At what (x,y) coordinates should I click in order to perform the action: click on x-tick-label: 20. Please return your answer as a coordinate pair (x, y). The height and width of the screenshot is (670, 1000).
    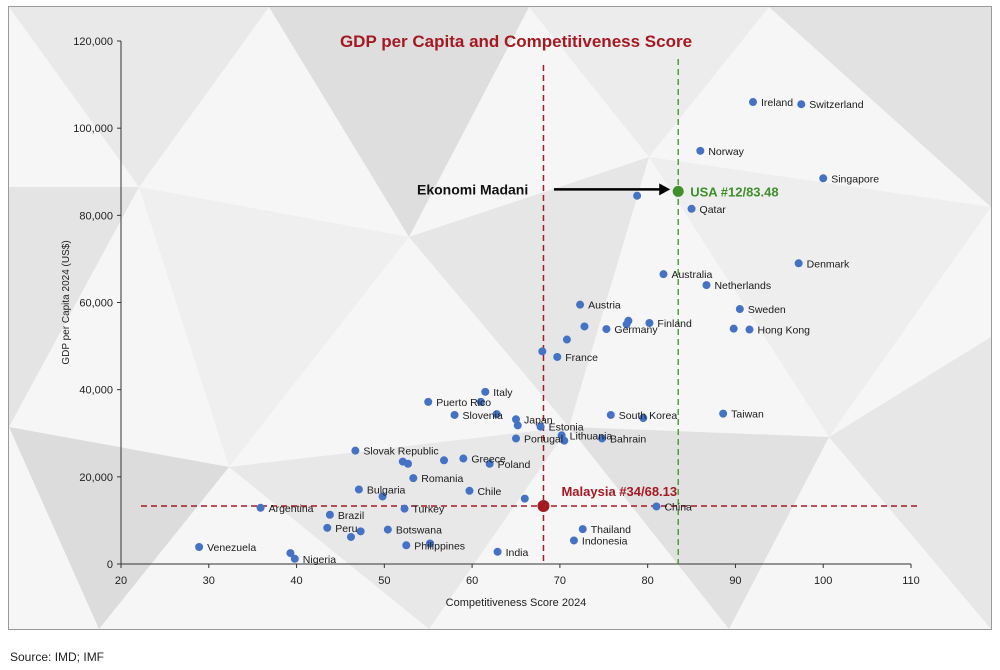
    Looking at the image, I should click on (121, 581).